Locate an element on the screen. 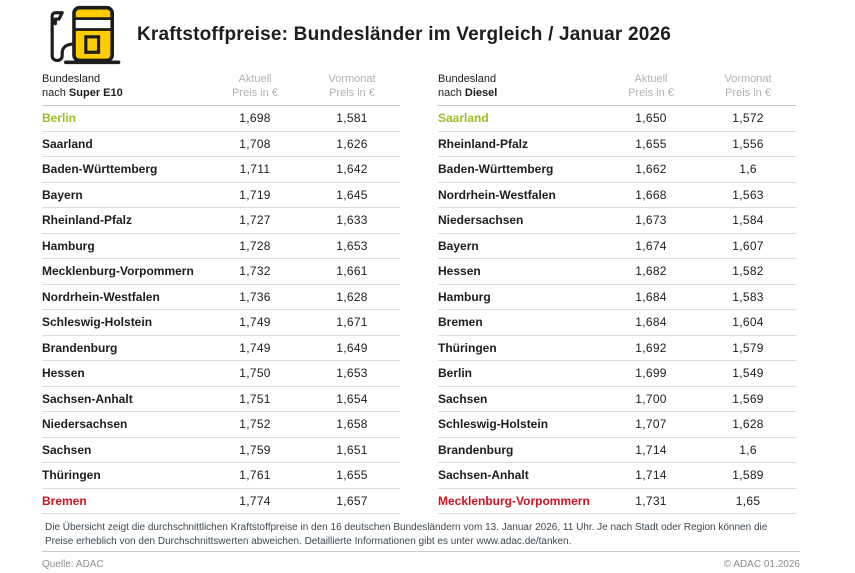  table-row: Brandenburg 1,714 1,6 is located at coordinates (617, 450).